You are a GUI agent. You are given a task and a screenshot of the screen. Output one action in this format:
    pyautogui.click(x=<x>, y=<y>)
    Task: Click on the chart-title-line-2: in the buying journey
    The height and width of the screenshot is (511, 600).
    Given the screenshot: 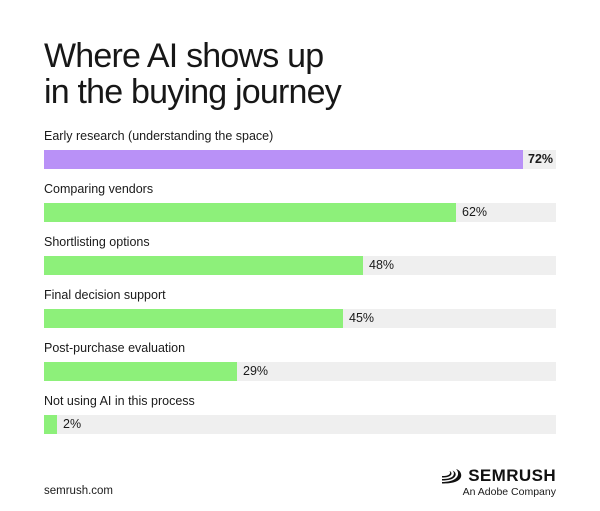 What is the action you would take?
    pyautogui.click(x=193, y=92)
    